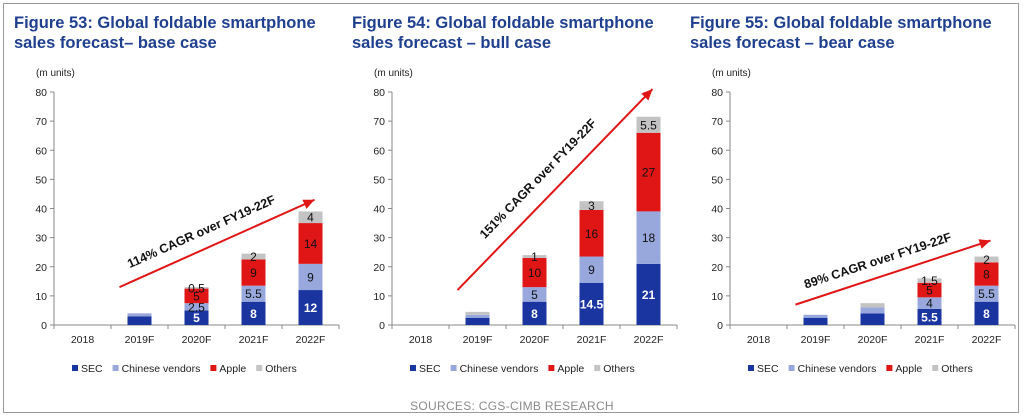 The width and height of the screenshot is (1024, 420). Describe the element at coordinates (987, 340) in the screenshot. I see `x-tick-label: 2022F` at that location.